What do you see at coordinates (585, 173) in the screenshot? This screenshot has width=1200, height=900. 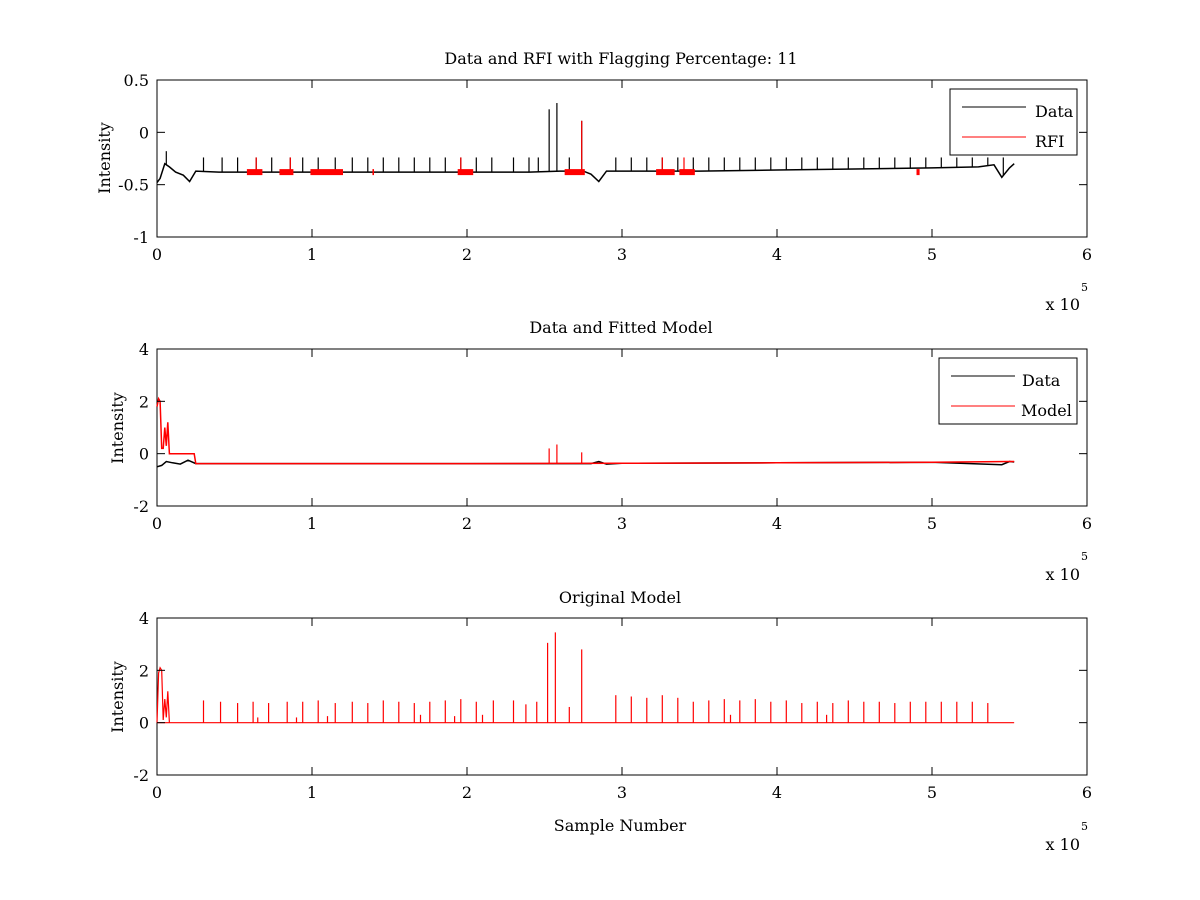 I see `series-line-data` at bounding box center [585, 173].